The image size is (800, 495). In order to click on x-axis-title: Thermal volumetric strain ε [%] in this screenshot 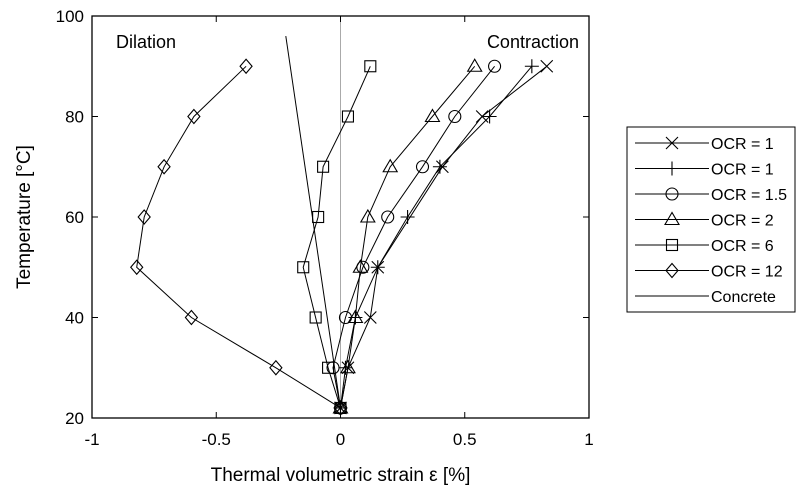, I will do `click(341, 475)`.